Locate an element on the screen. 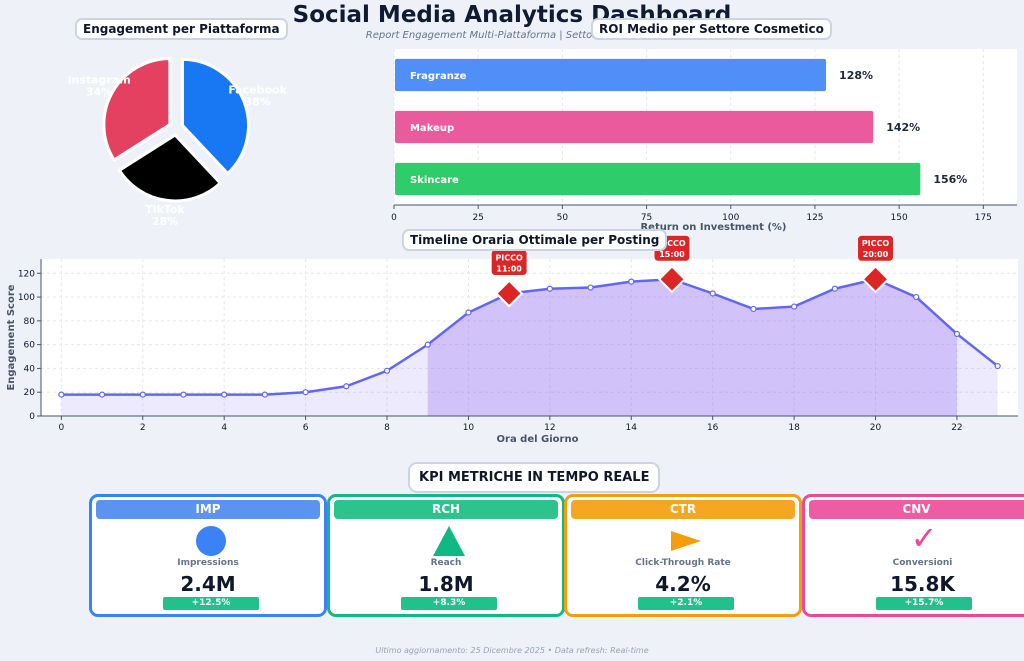 The height and width of the screenshot is (661, 1024). x-tick-label: 150 is located at coordinates (899, 218).